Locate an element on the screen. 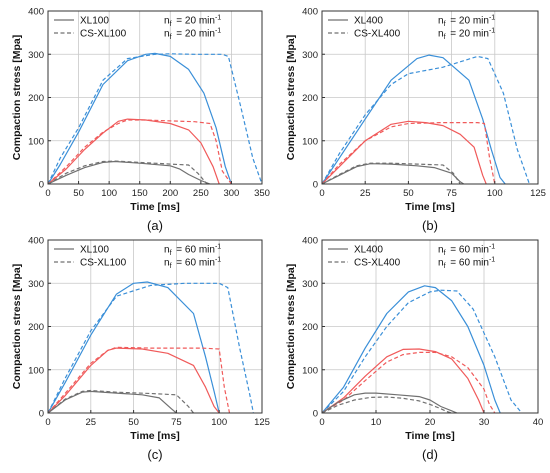  legend: XL400 nf = 60 min-1 CS-XL400 nf = 60 min-1 is located at coordinates (411, 257).